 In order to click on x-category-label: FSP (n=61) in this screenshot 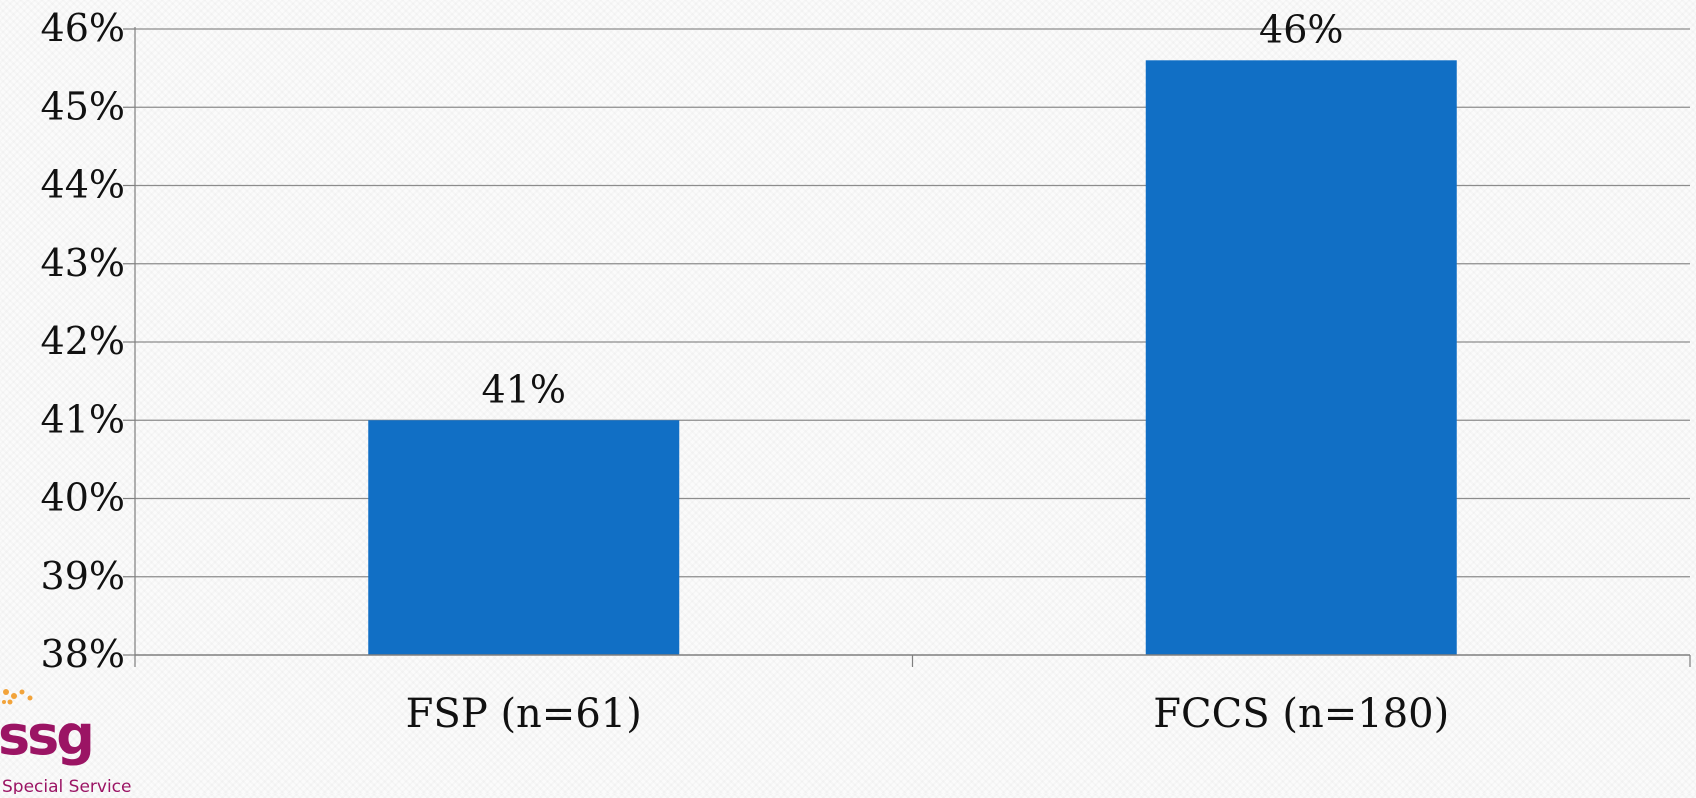, I will do `click(524, 714)`.